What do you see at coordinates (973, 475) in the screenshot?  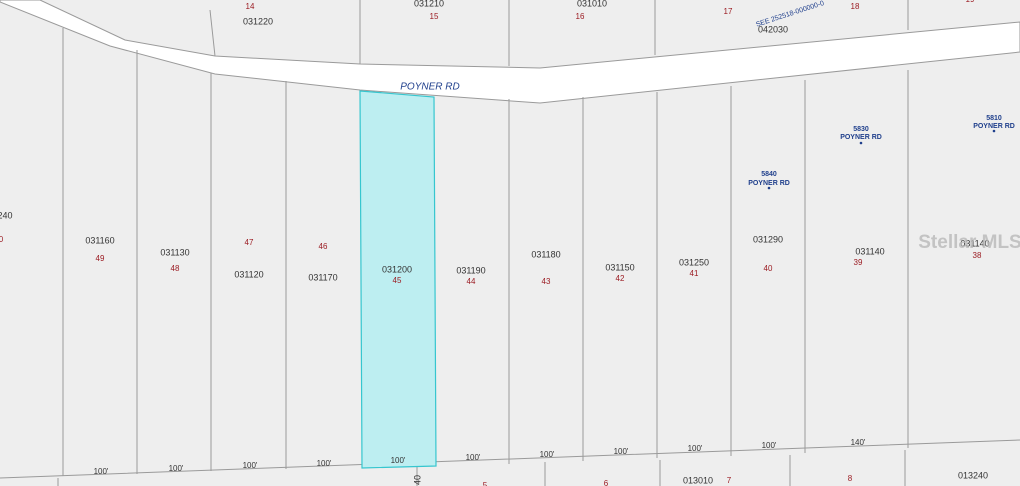 I see `parcel-id: 013240` at bounding box center [973, 475].